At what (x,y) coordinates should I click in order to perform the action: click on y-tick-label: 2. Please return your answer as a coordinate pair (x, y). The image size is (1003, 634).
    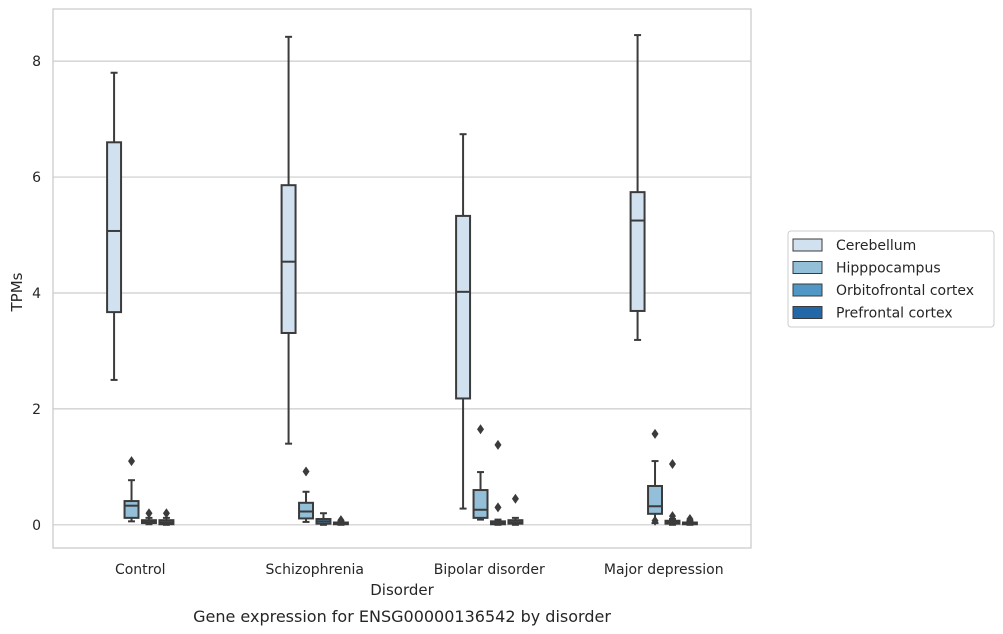
    Looking at the image, I should click on (36, 410).